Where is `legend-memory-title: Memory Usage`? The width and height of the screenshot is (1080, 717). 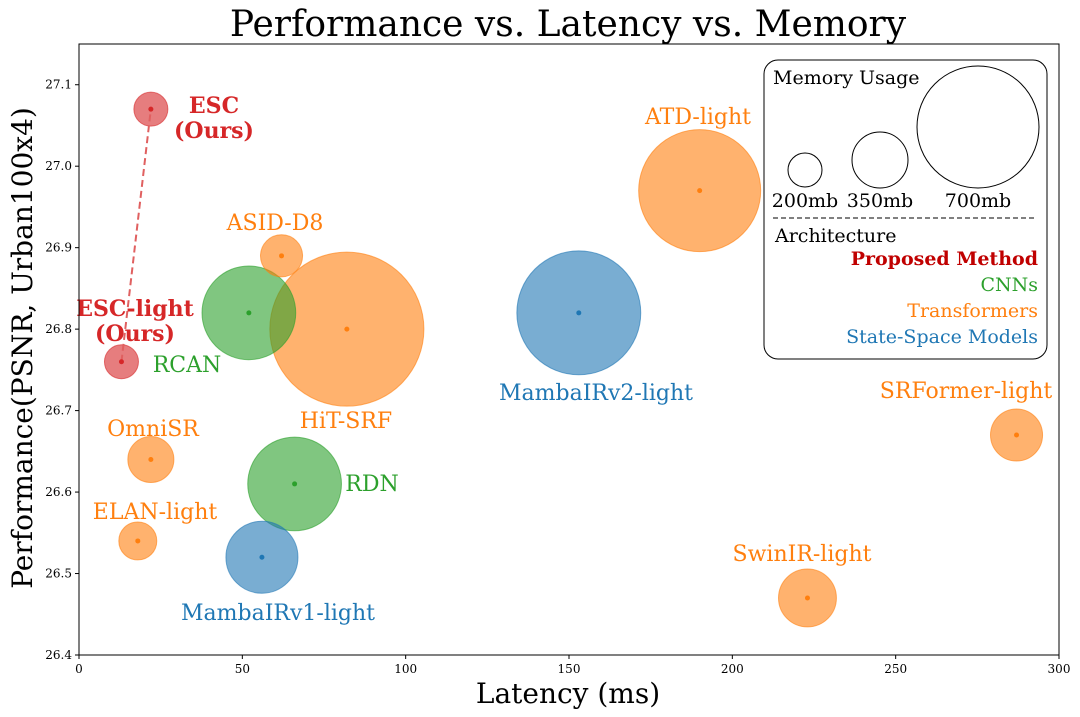 legend-memory-title: Memory Usage is located at coordinates (846, 78).